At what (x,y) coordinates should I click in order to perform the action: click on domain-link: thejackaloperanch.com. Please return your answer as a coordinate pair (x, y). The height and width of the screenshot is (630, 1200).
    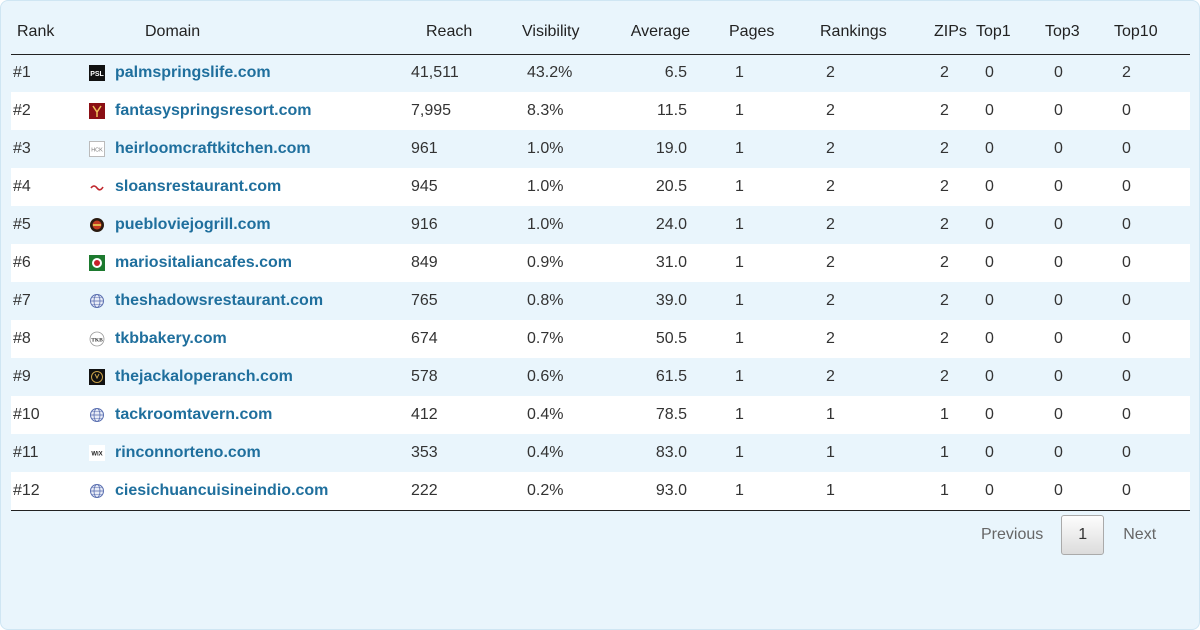
    Looking at the image, I should click on (204, 376).